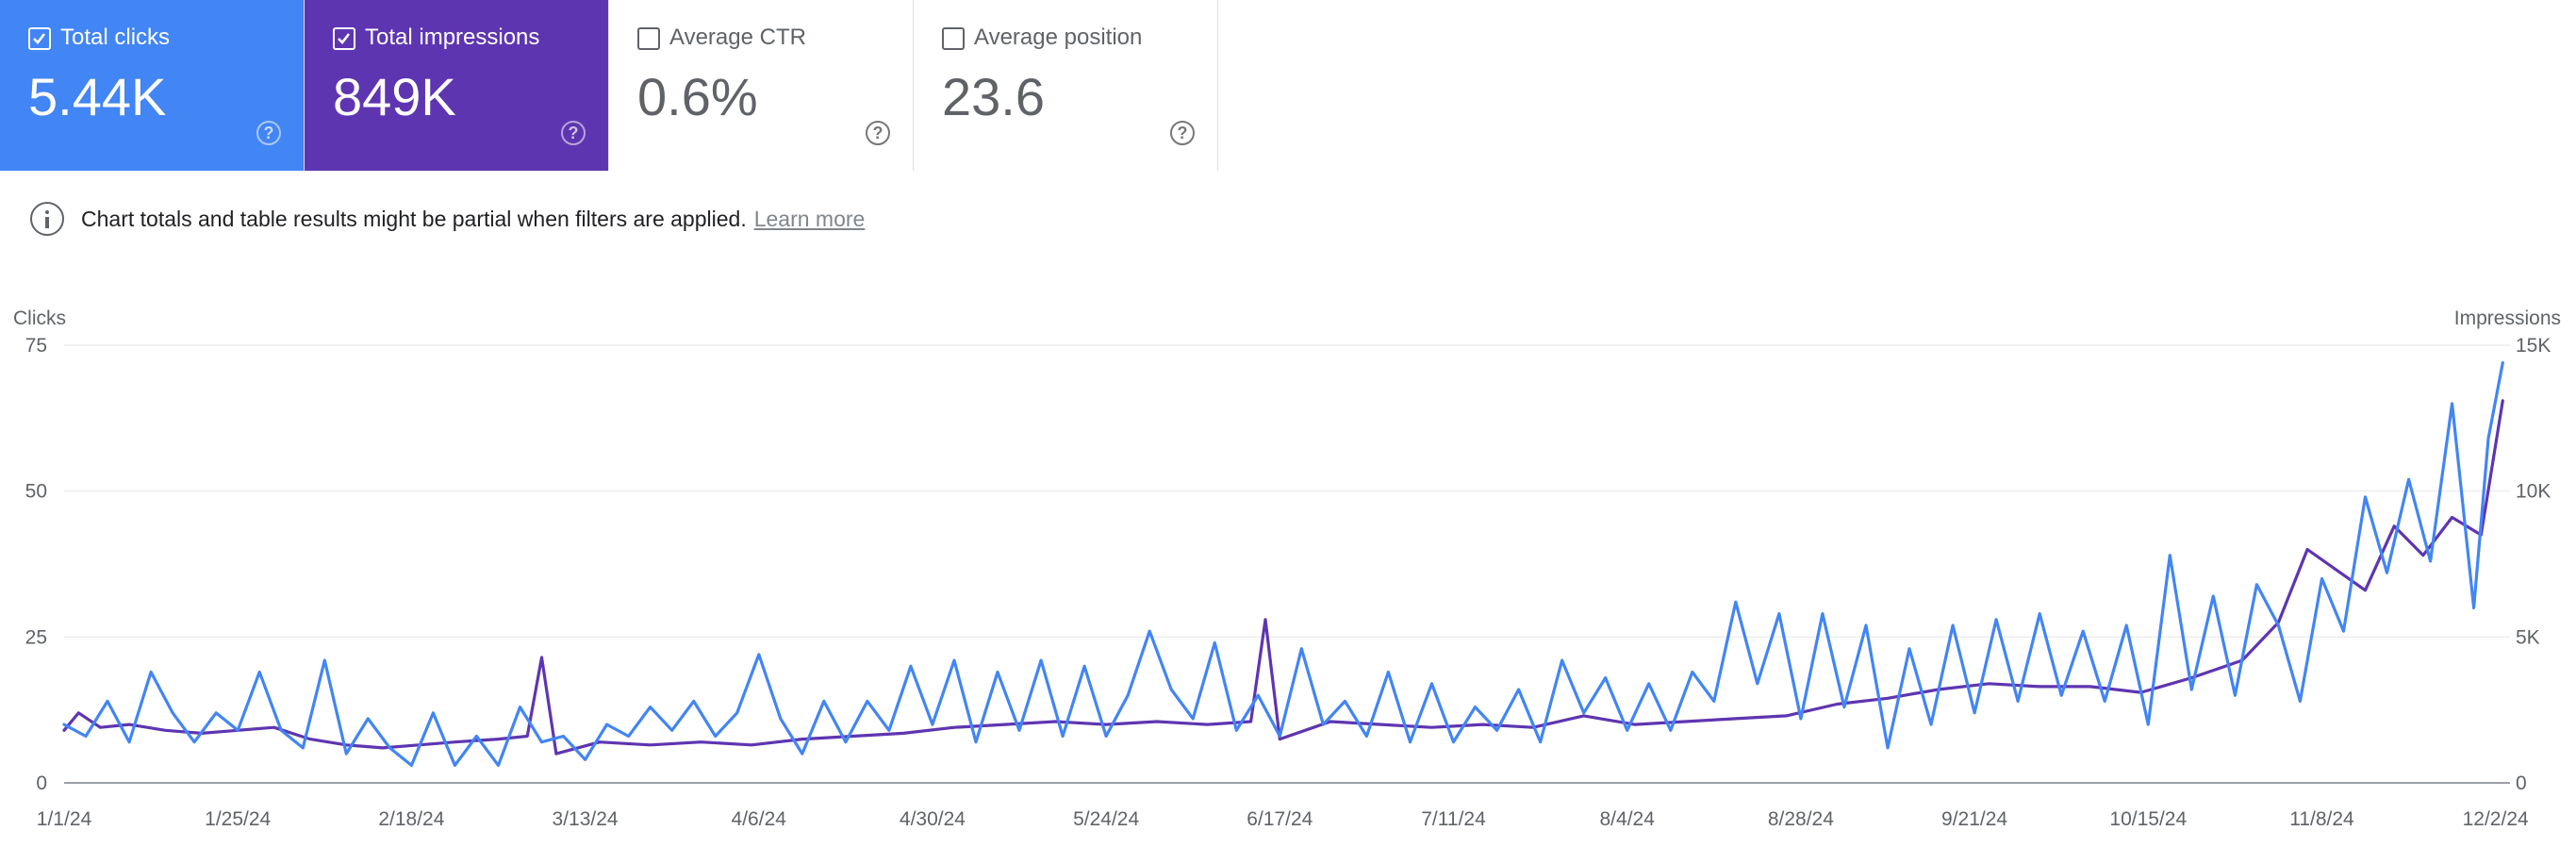  I want to click on info-icon, so click(47, 219).